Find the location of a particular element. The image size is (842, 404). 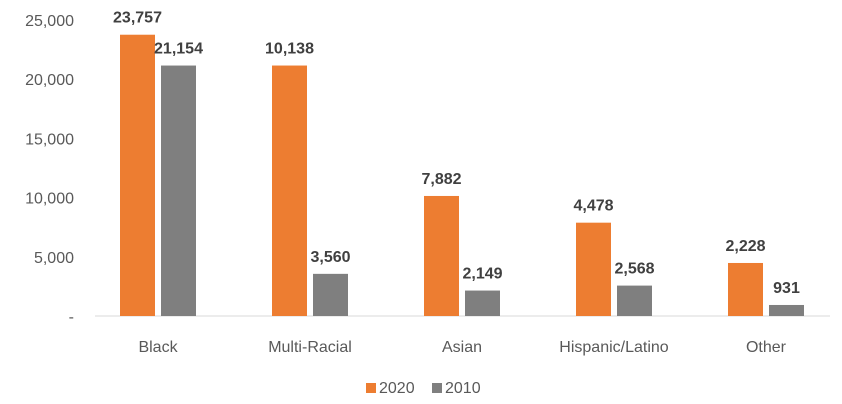

y-tick-label: 25,000 is located at coordinates (49, 21).